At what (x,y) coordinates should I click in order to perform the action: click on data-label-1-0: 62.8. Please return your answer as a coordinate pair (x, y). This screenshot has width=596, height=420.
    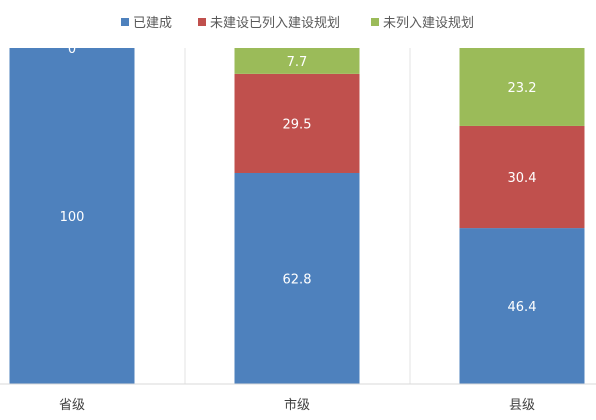
    Looking at the image, I should click on (297, 279).